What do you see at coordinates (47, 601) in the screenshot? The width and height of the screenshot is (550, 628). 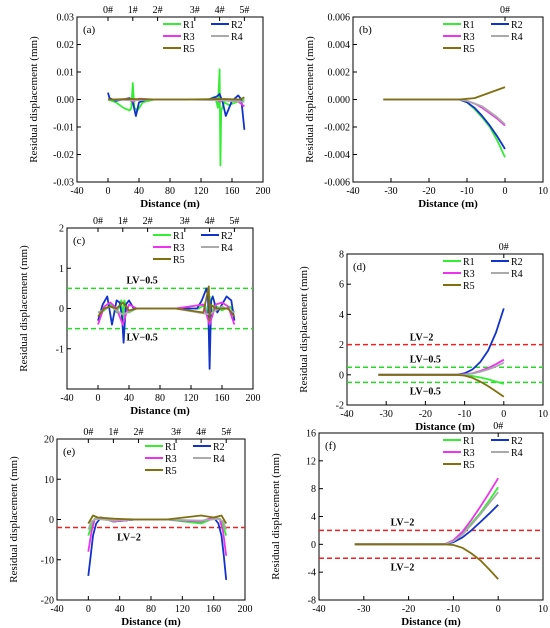 I see `y-tick-label: -20` at bounding box center [47, 601].